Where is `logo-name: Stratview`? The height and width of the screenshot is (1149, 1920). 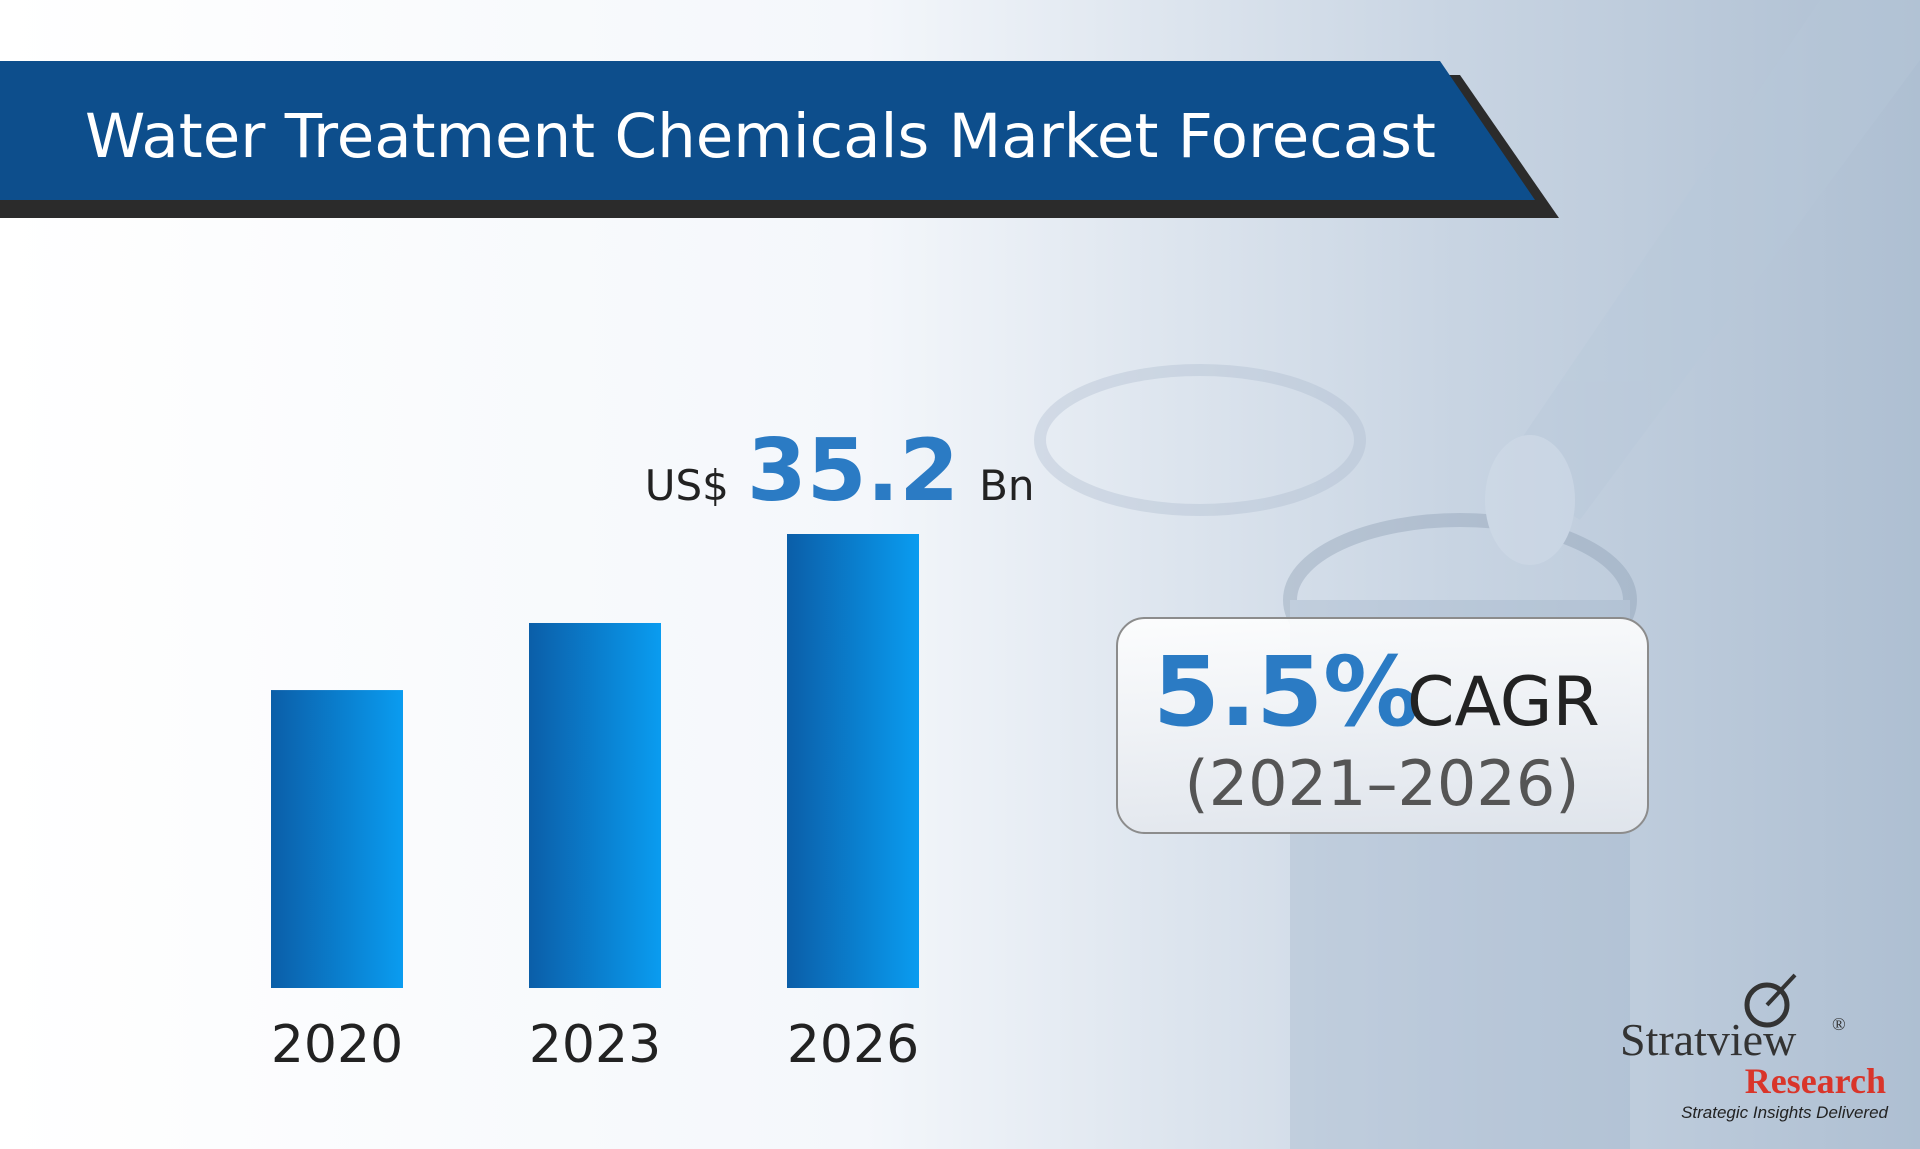 logo-name: Stratview is located at coordinates (1708, 1039).